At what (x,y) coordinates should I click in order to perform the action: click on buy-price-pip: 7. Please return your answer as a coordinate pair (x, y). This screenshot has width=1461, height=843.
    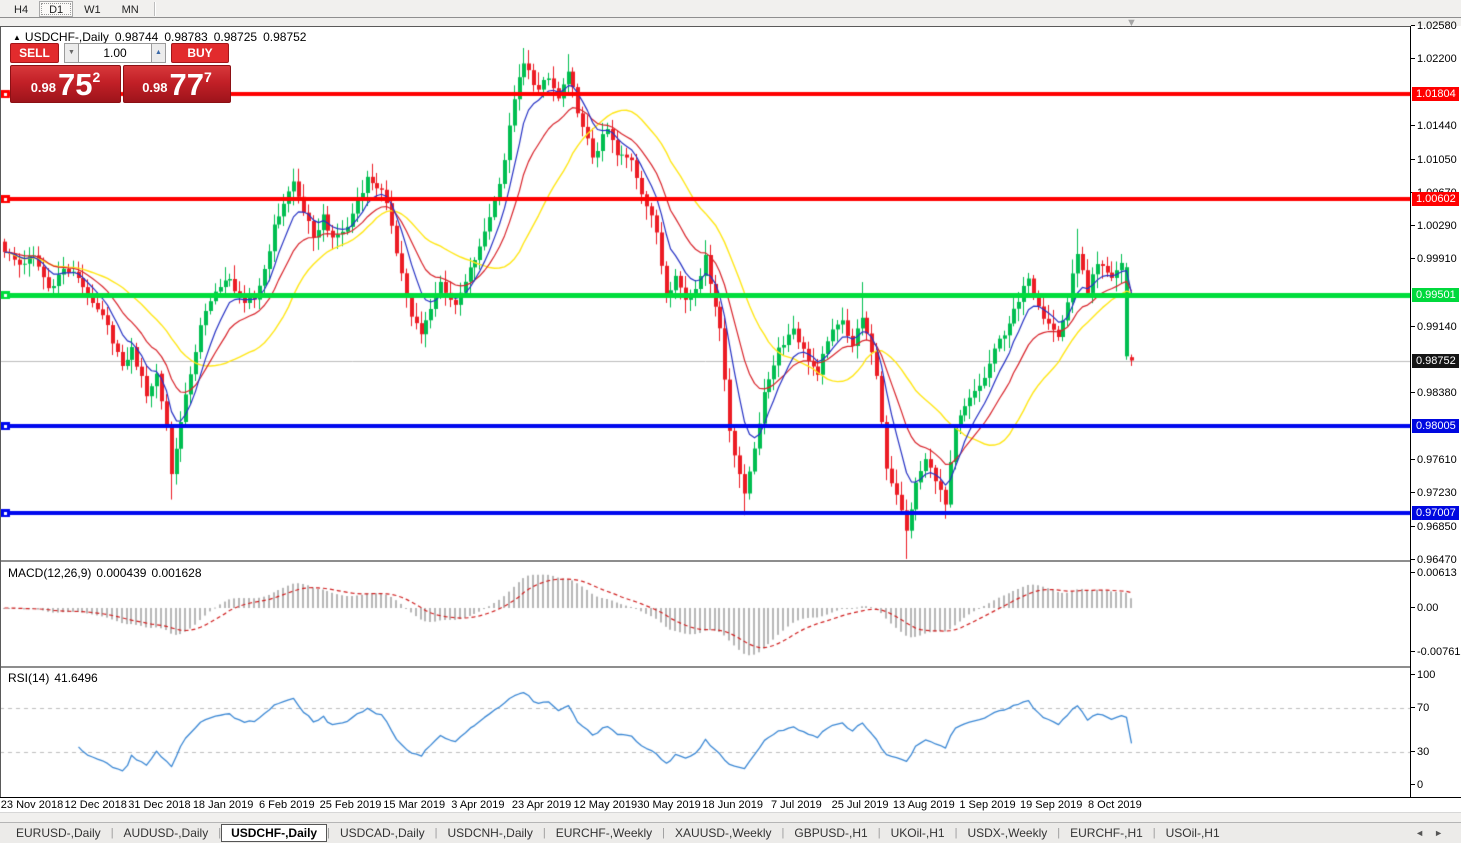
    Looking at the image, I should click on (207, 77).